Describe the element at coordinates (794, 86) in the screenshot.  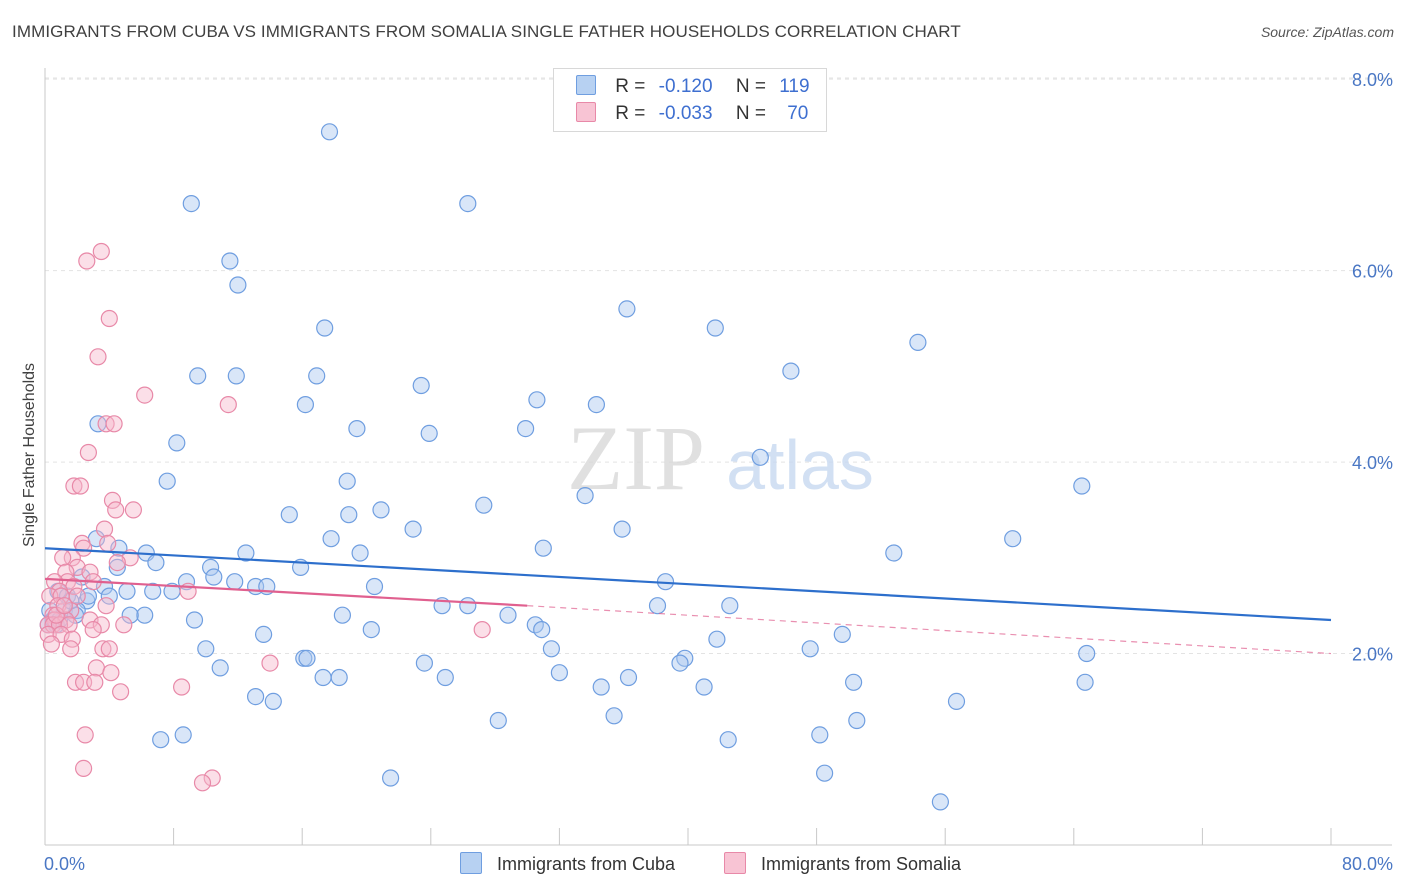
I see `cuba-n-value: 119` at that location.